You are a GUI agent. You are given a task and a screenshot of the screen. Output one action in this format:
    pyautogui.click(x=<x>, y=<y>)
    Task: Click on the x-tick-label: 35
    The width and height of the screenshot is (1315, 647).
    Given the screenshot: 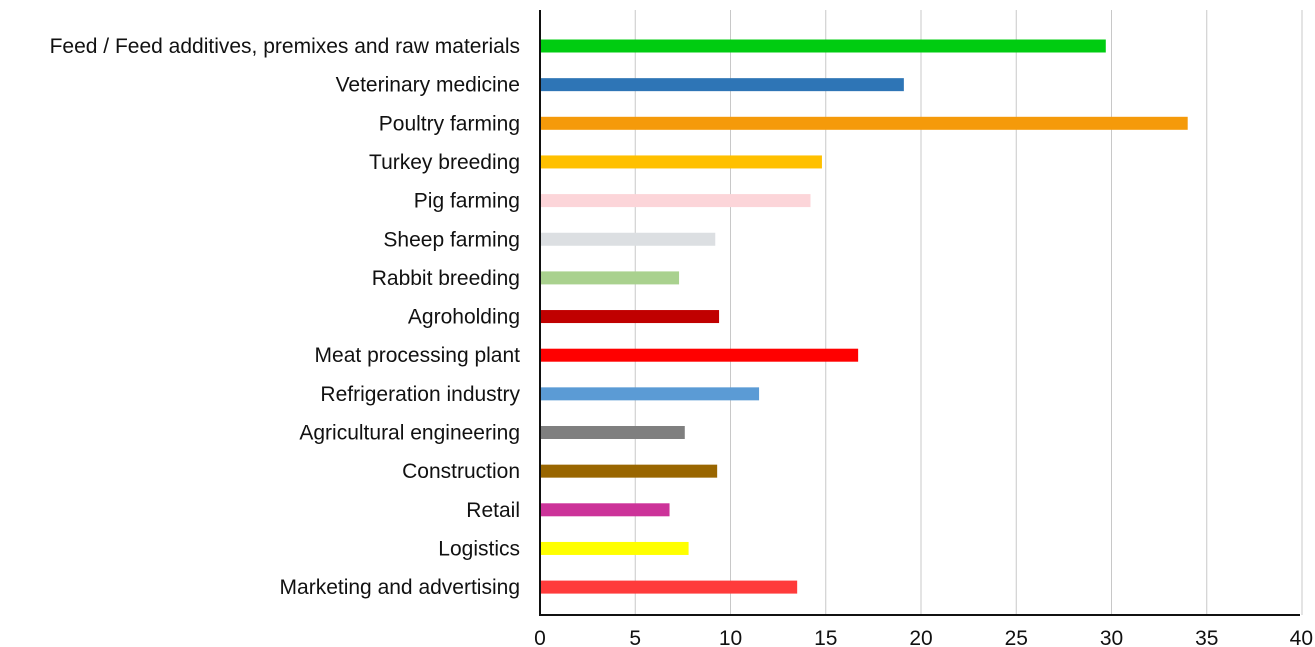 What is the action you would take?
    pyautogui.click(x=1206, y=637)
    